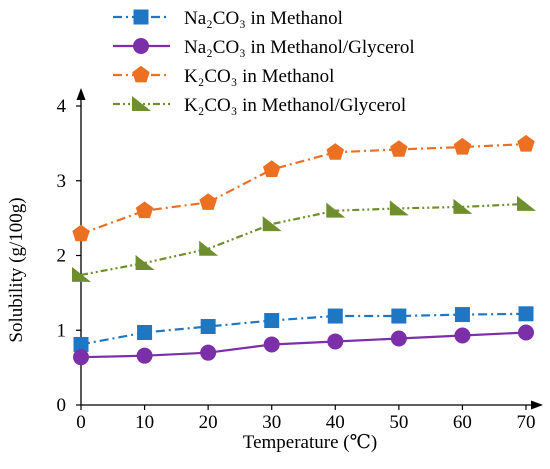  What do you see at coordinates (398, 422) in the screenshot?
I see `x-tick-label: 50` at bounding box center [398, 422].